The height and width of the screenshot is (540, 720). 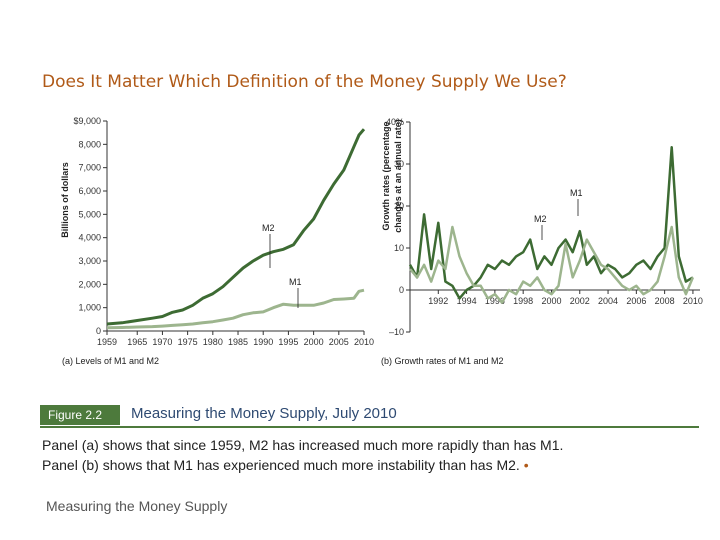 What do you see at coordinates (401, 290) in the screenshot?
I see `panel-b-y-tick-label: 0` at bounding box center [401, 290].